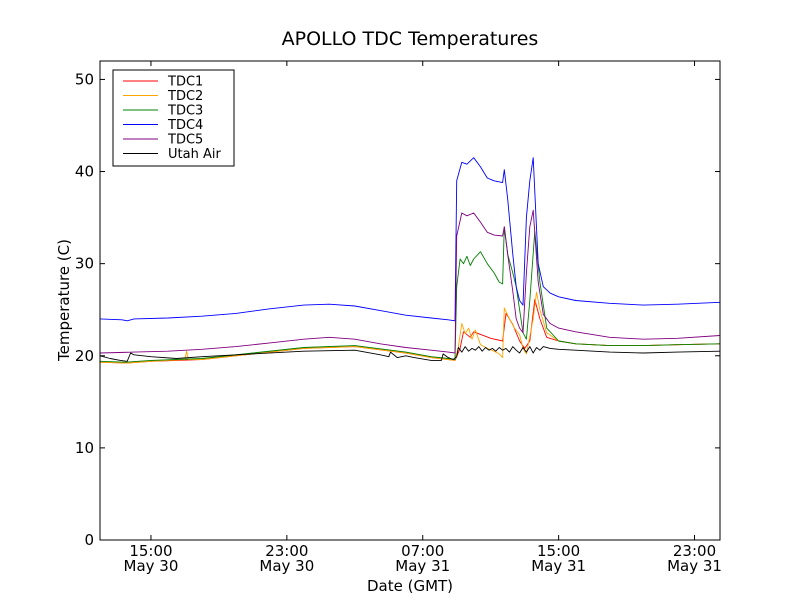 The image size is (800, 600). What do you see at coordinates (84, 356) in the screenshot?
I see `y-tick-label: 20` at bounding box center [84, 356].